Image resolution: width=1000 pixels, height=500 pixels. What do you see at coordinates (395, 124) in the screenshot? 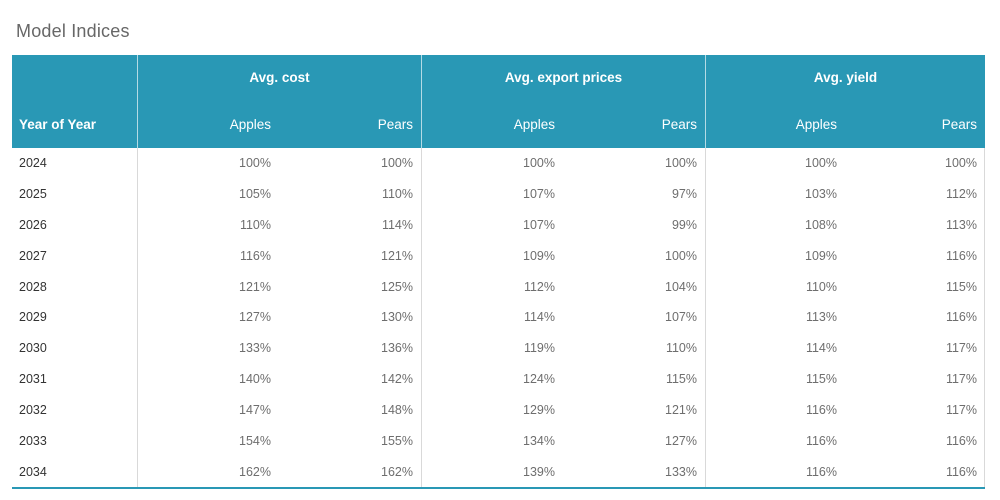
I see `column-header-cost-pears: Pears` at bounding box center [395, 124].